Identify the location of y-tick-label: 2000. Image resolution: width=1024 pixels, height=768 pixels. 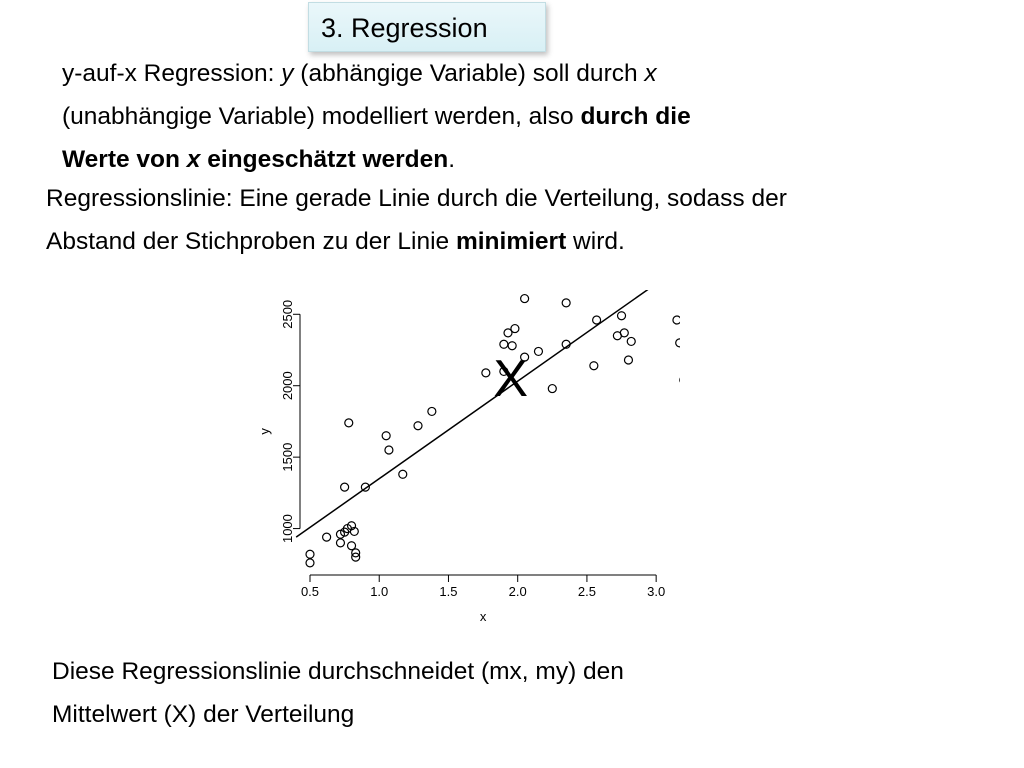
(287, 385).